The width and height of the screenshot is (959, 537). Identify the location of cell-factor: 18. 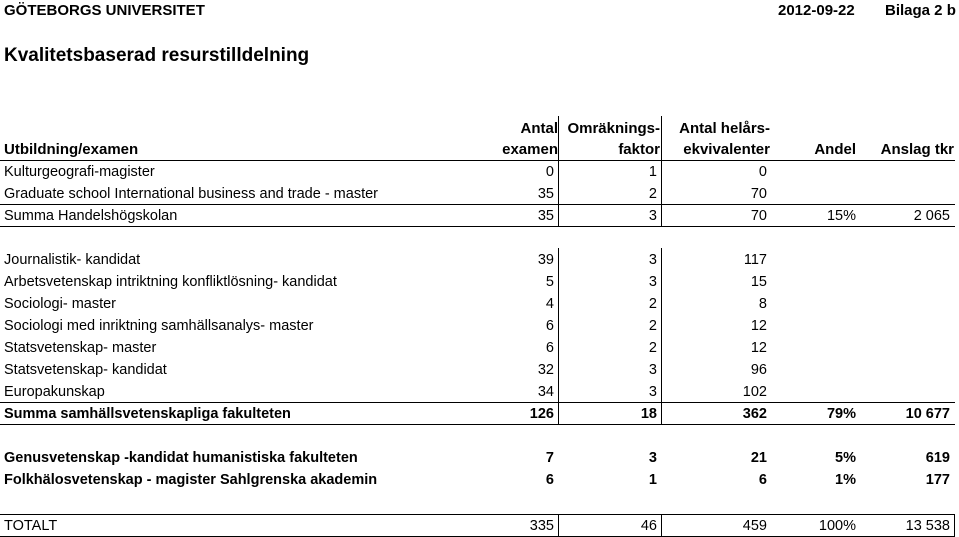
(648, 414).